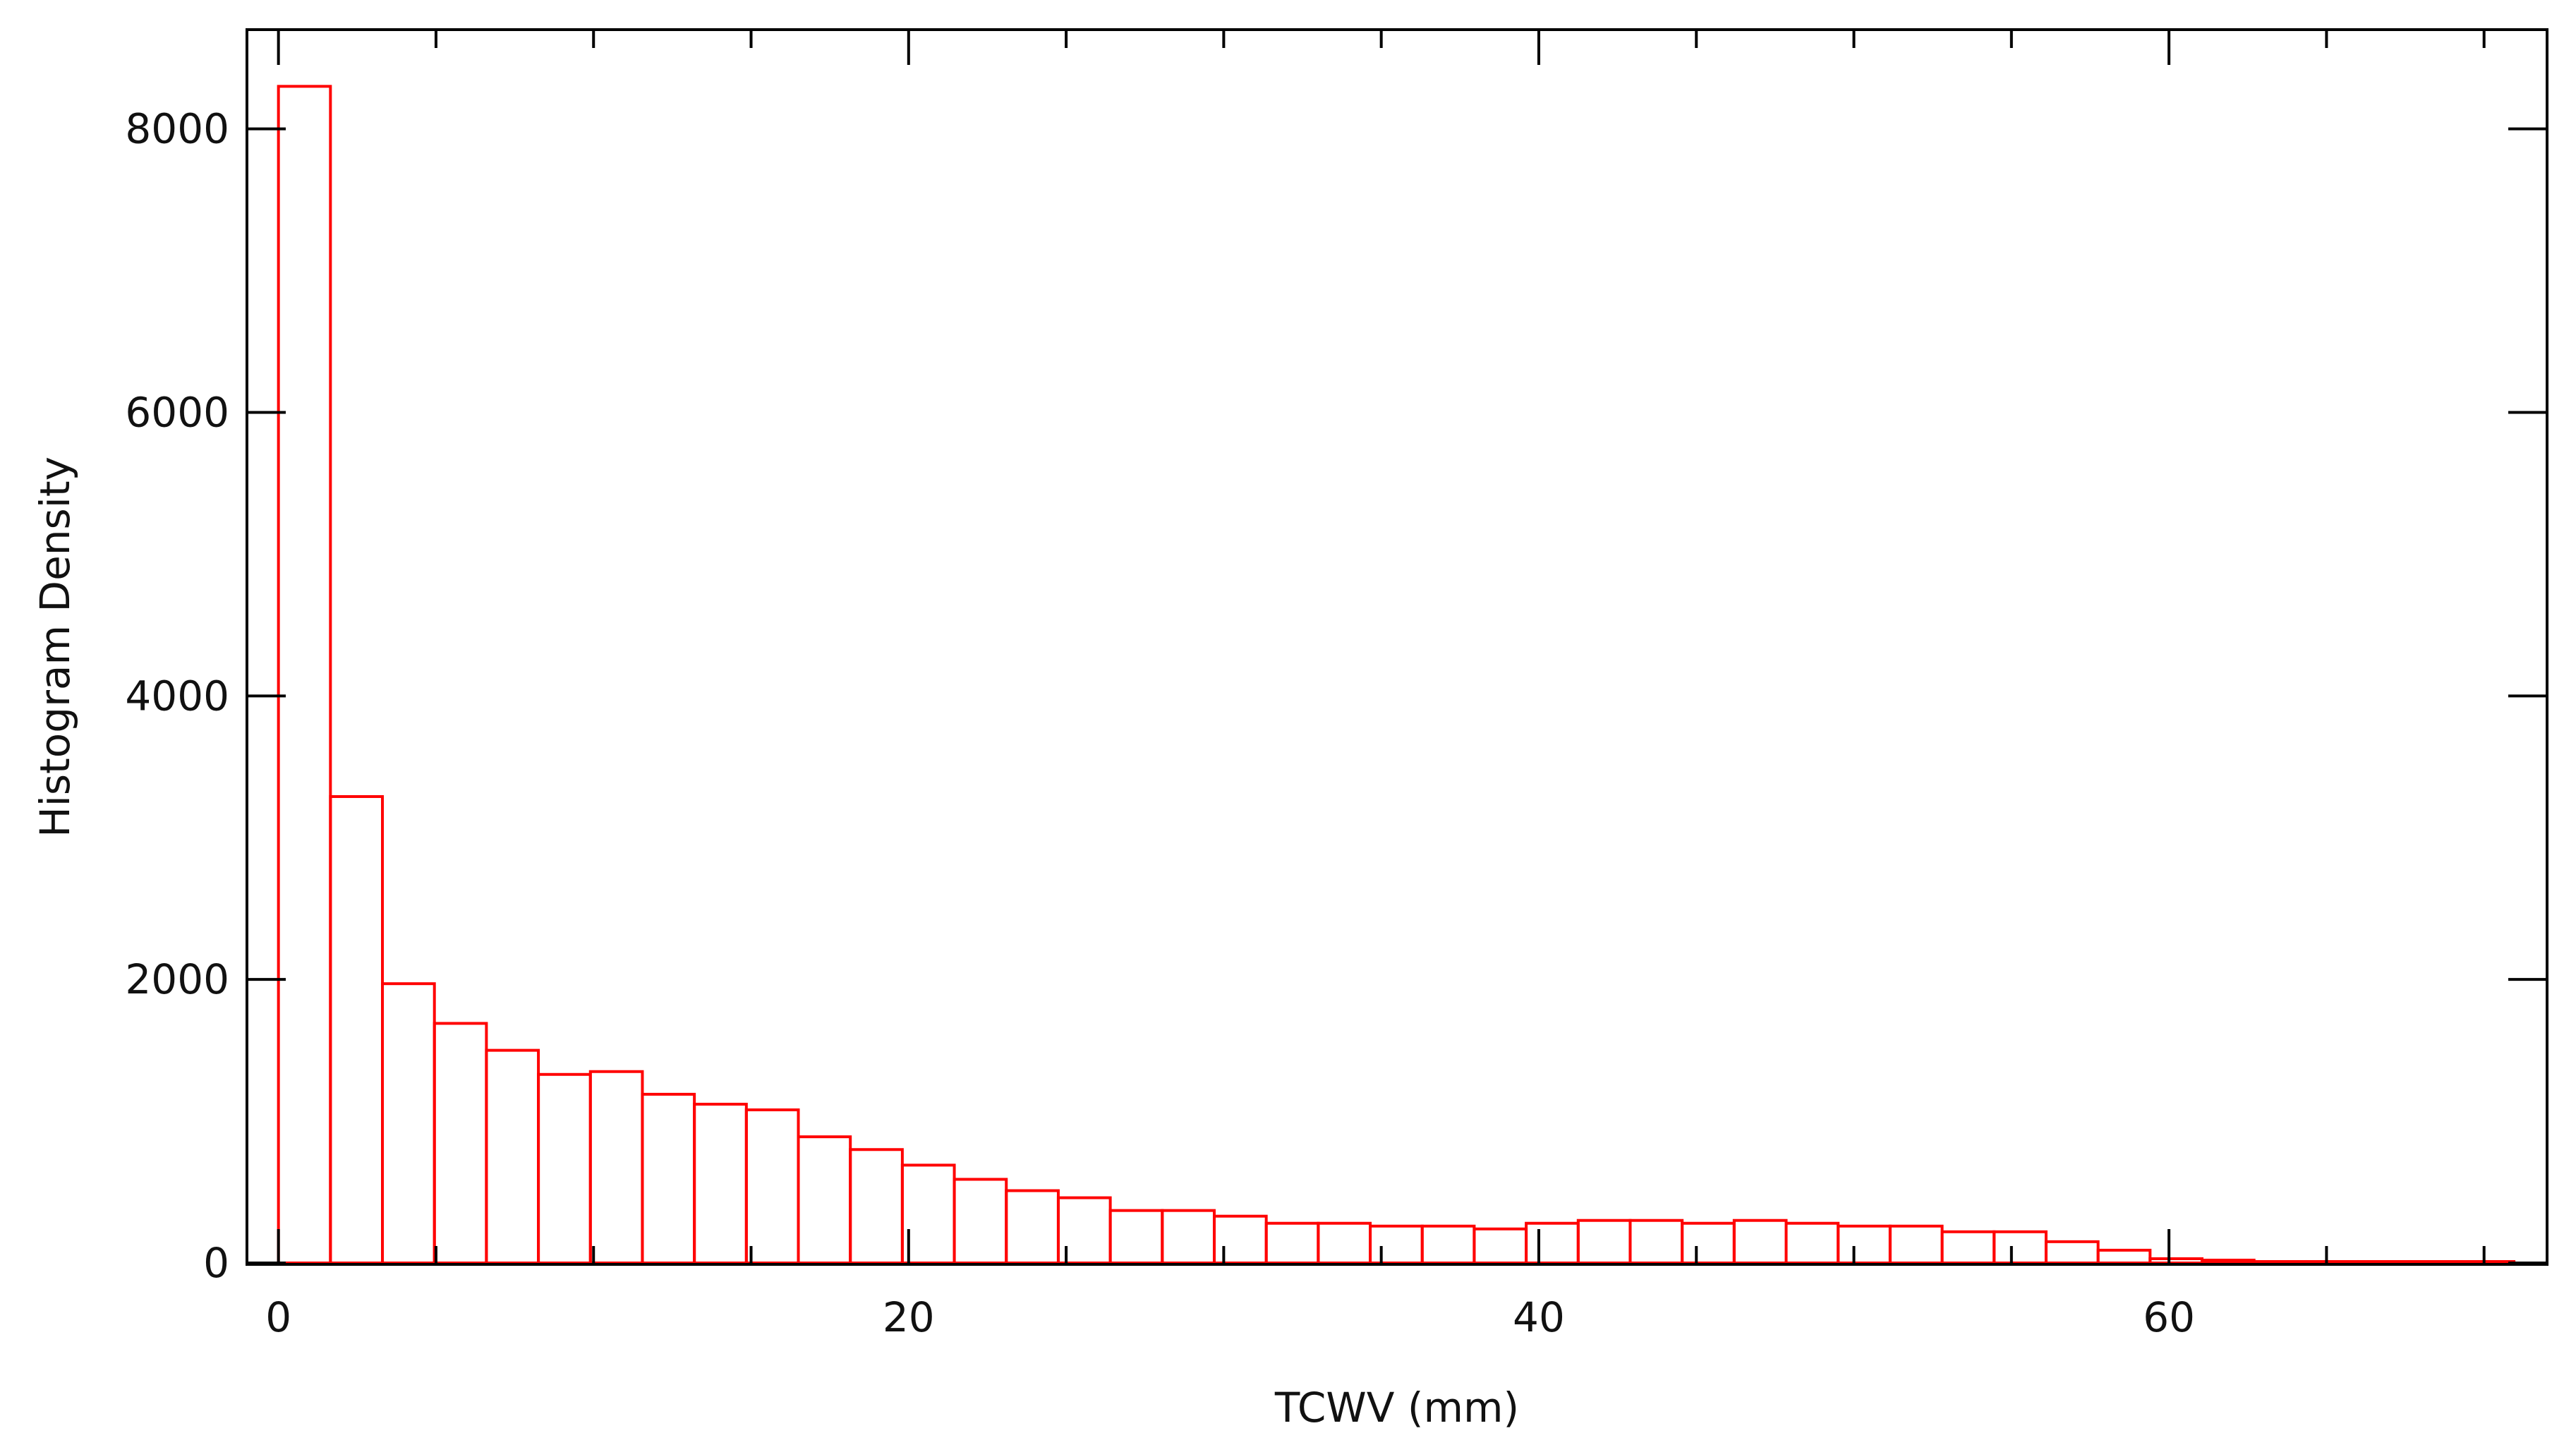  Describe the element at coordinates (2169, 1317) in the screenshot. I see `x-tick-label: 60` at that location.